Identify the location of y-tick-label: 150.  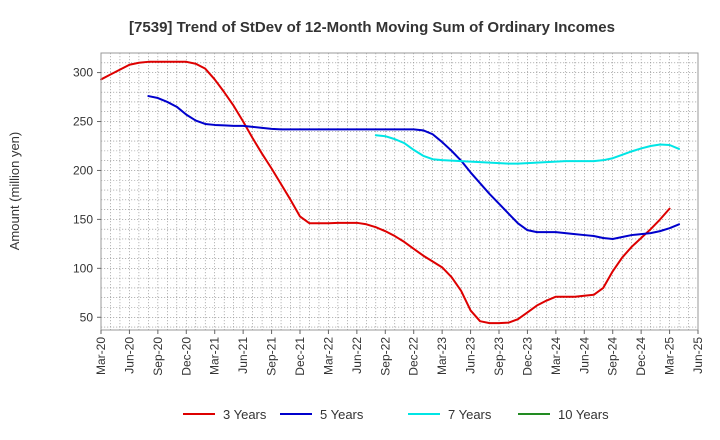
(83, 219).